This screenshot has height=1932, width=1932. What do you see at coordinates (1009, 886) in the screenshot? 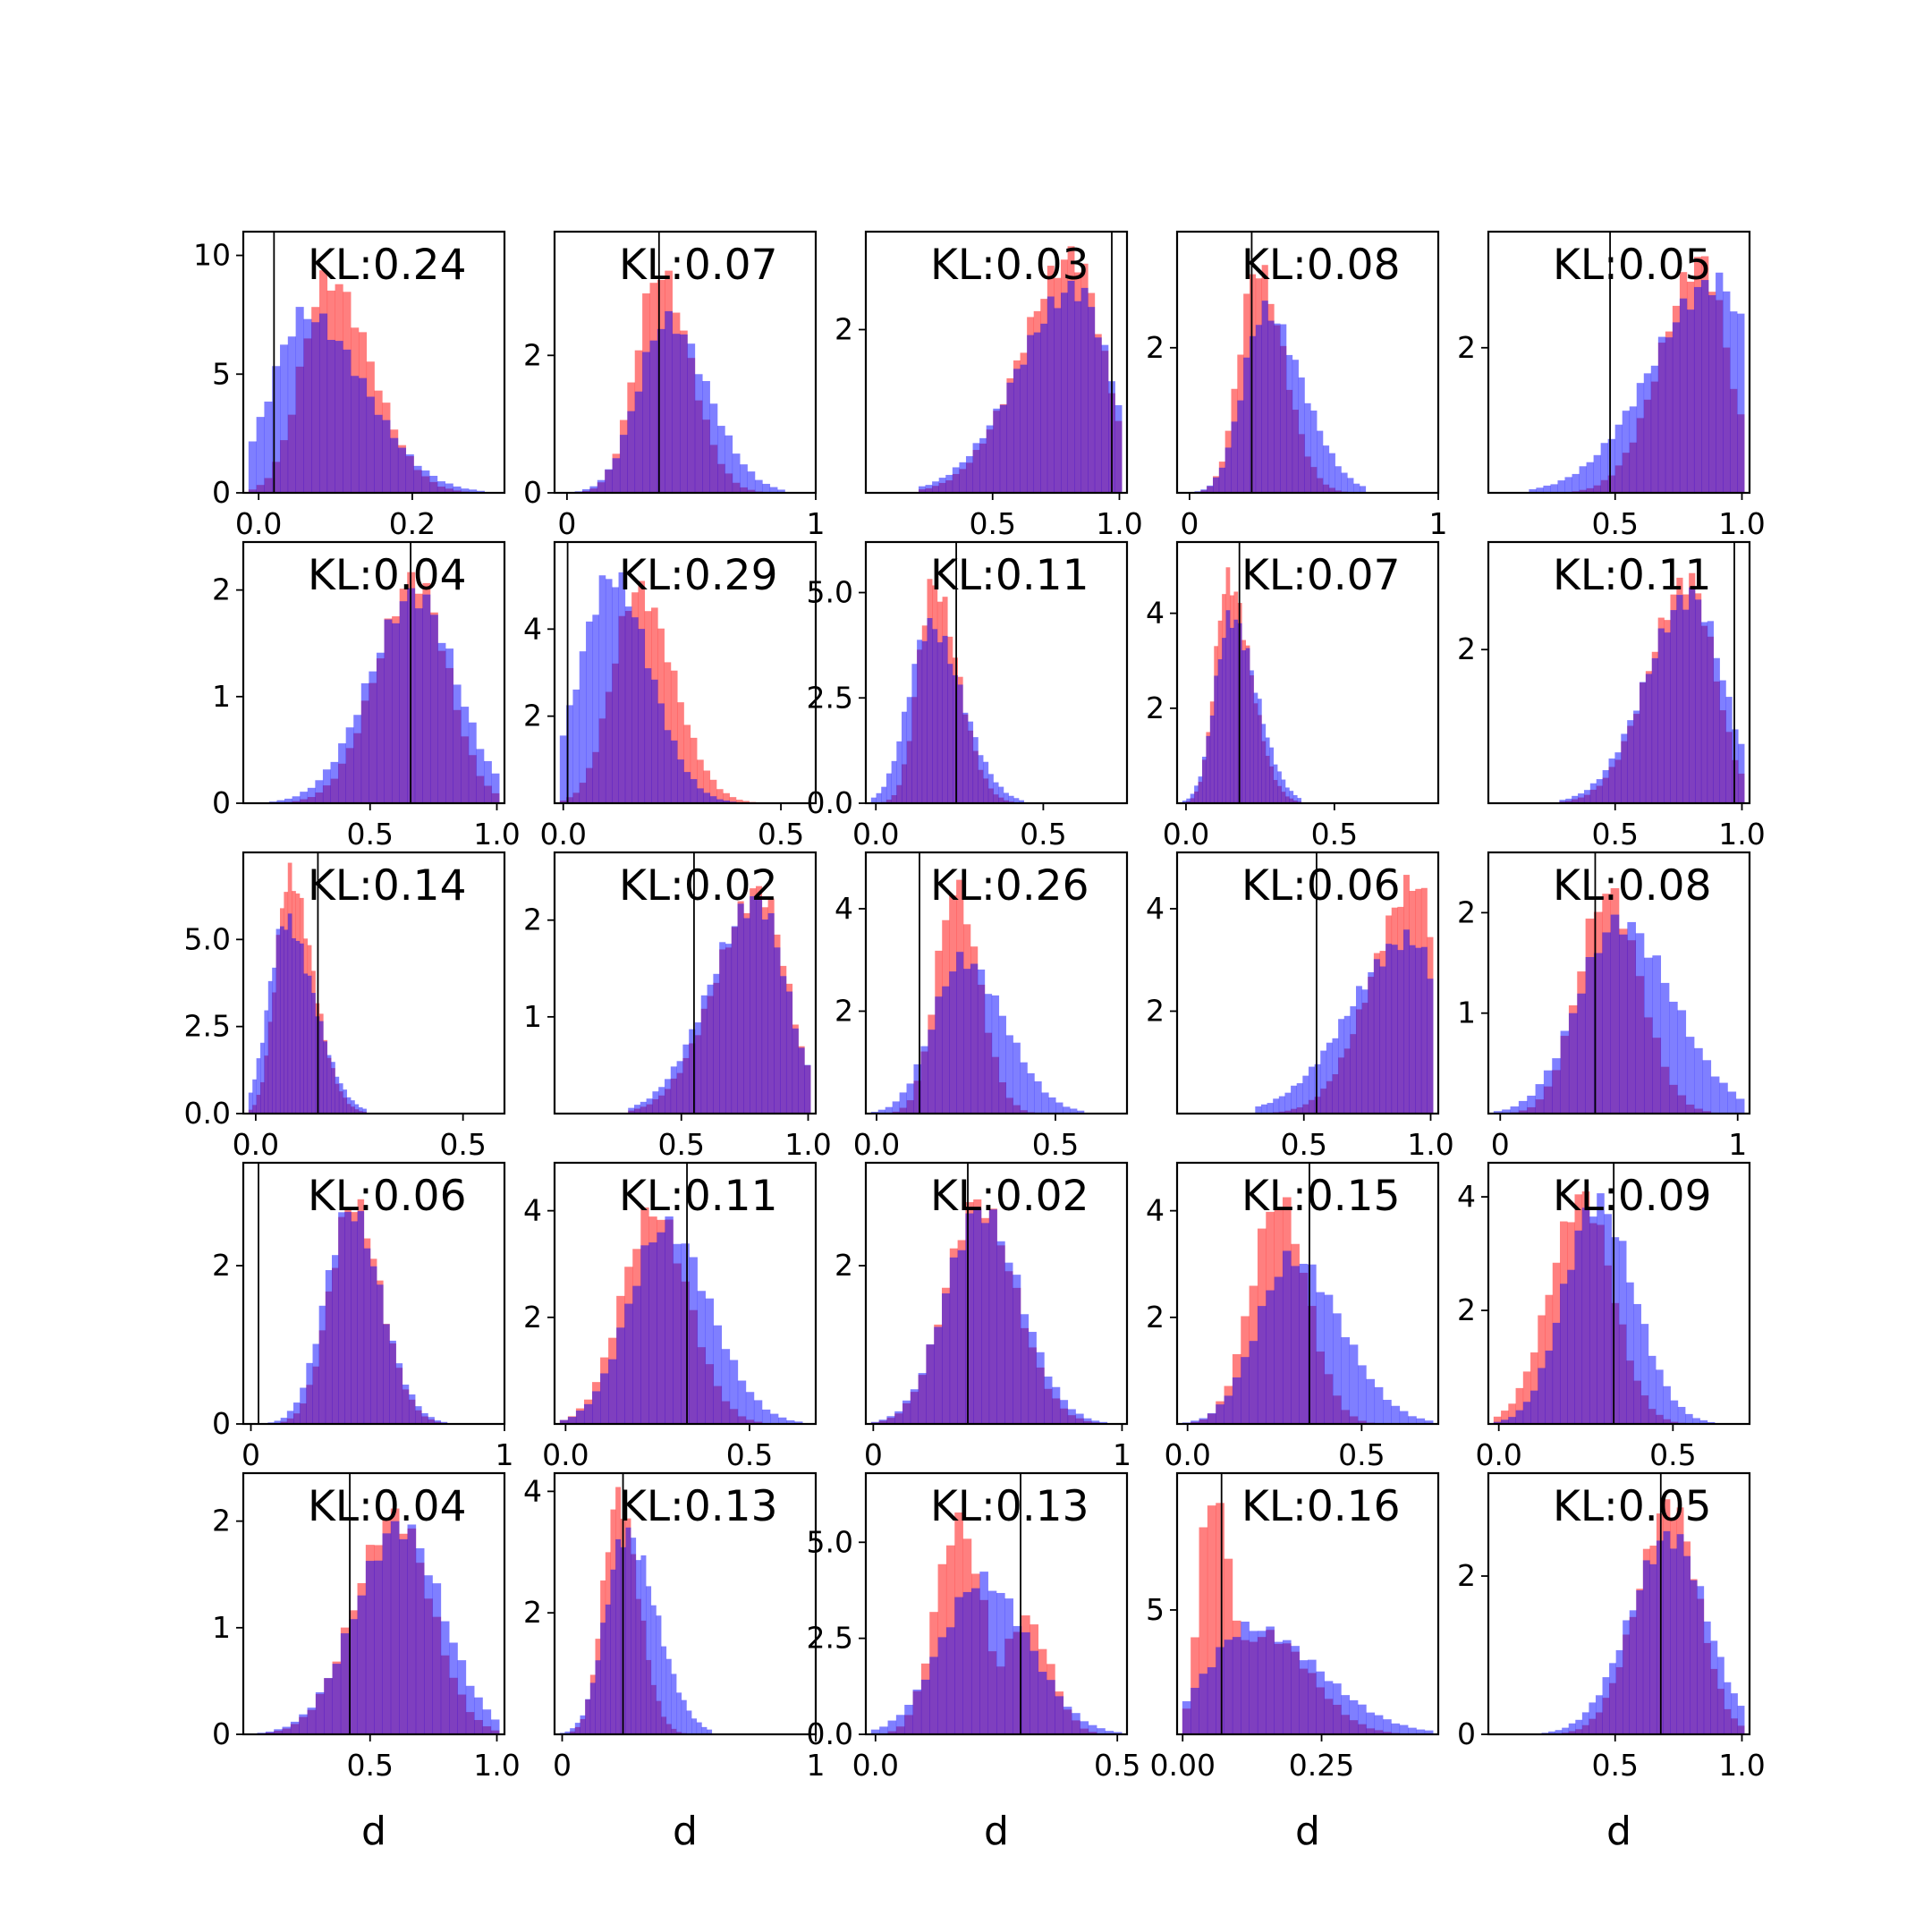
I see `kl-label: KL:0.26` at bounding box center [1009, 886].